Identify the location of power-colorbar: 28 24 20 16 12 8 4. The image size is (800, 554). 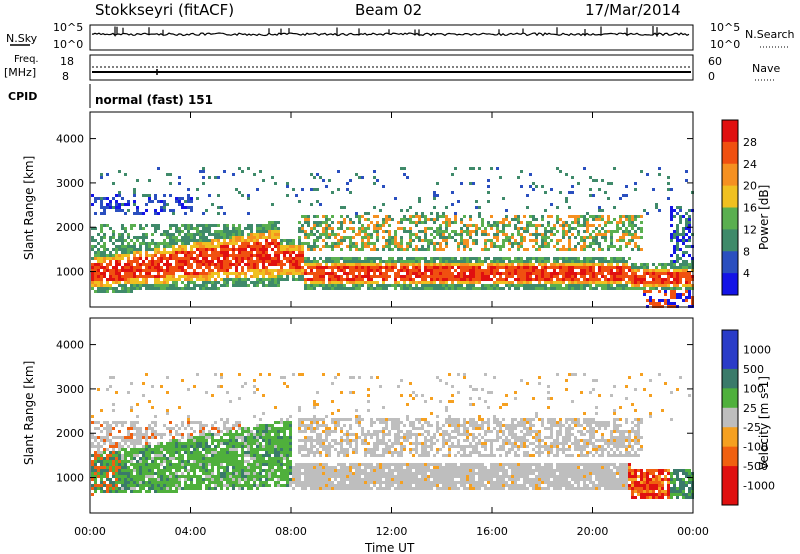
(739, 207).